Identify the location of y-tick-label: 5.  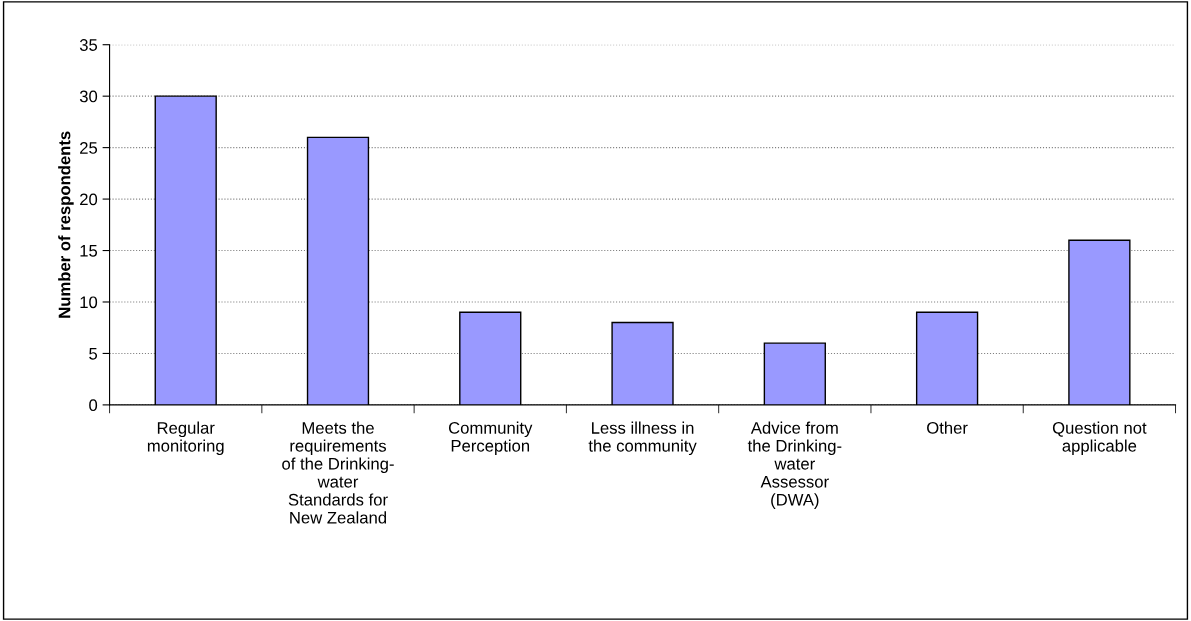
(93, 354).